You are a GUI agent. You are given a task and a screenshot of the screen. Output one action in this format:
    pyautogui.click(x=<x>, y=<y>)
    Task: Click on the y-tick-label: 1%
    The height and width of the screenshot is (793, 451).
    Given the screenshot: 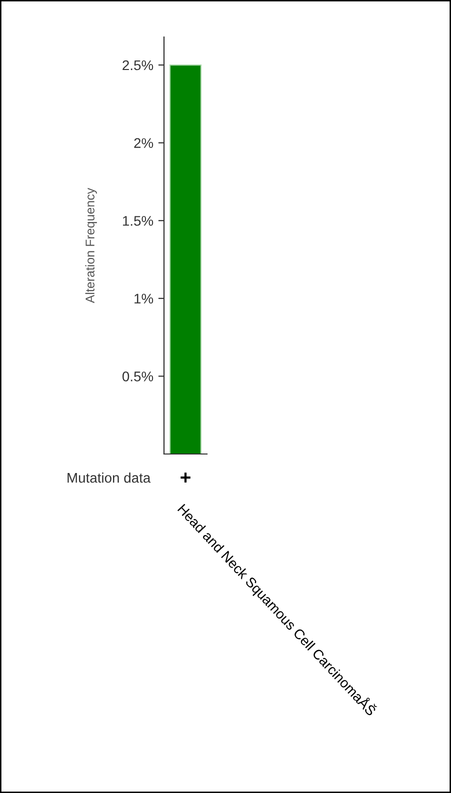 What is the action you would take?
    pyautogui.click(x=144, y=299)
    